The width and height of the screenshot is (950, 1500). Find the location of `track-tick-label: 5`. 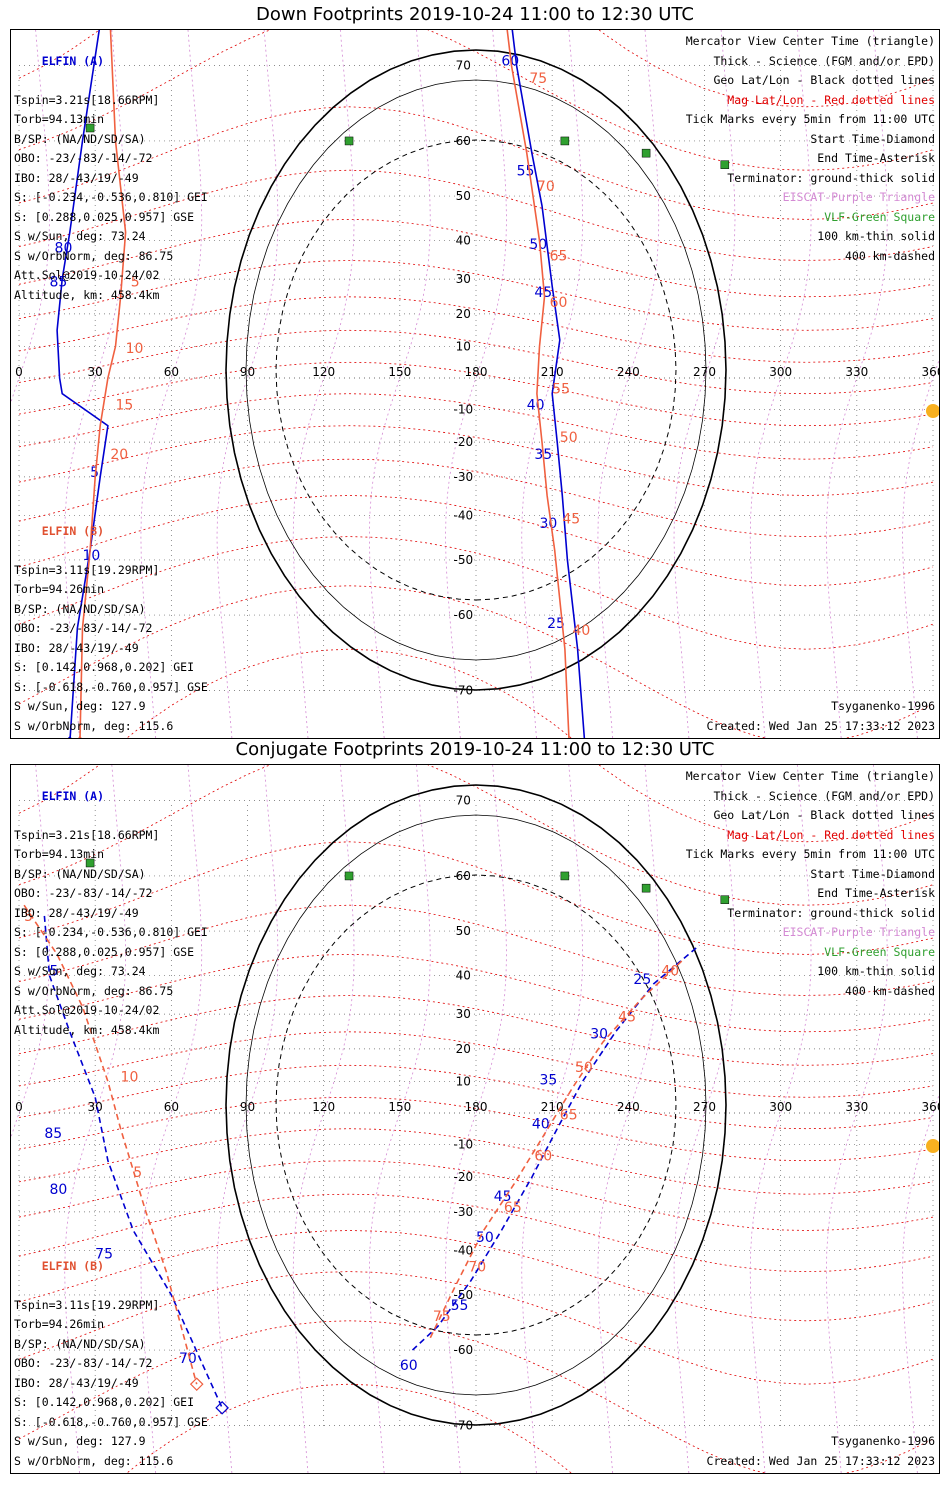

track-tick-label: 5 is located at coordinates (28, 917).